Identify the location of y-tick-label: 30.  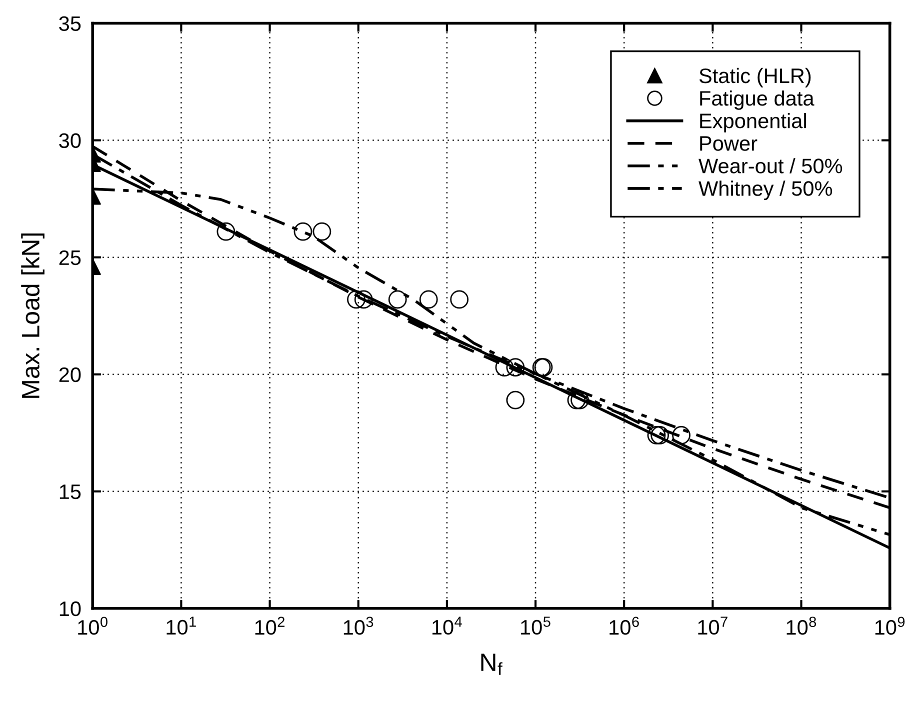
(70, 140).